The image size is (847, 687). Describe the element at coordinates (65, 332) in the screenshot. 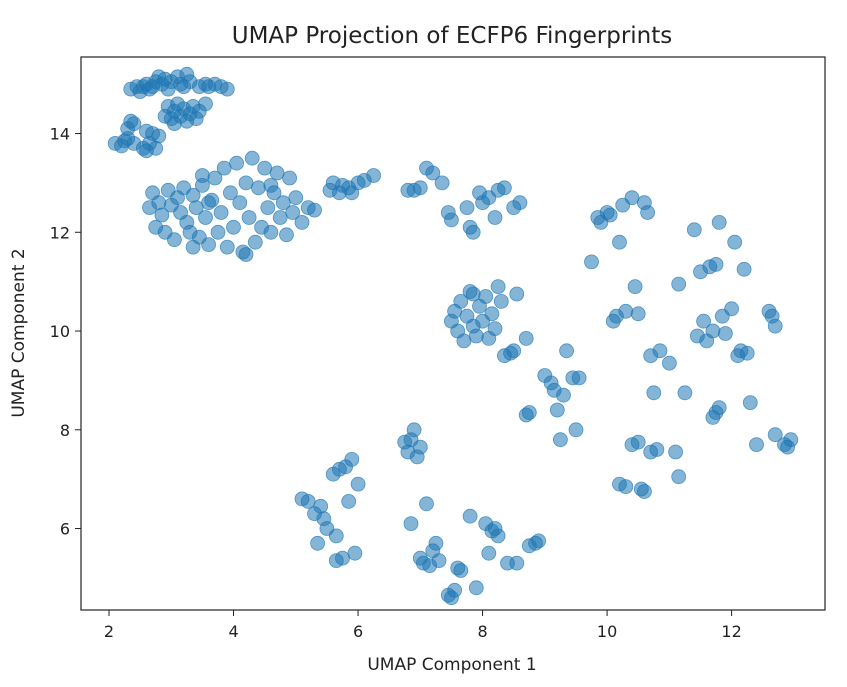

I see `y-axis-ticks: 6 8 10 12 14` at that location.